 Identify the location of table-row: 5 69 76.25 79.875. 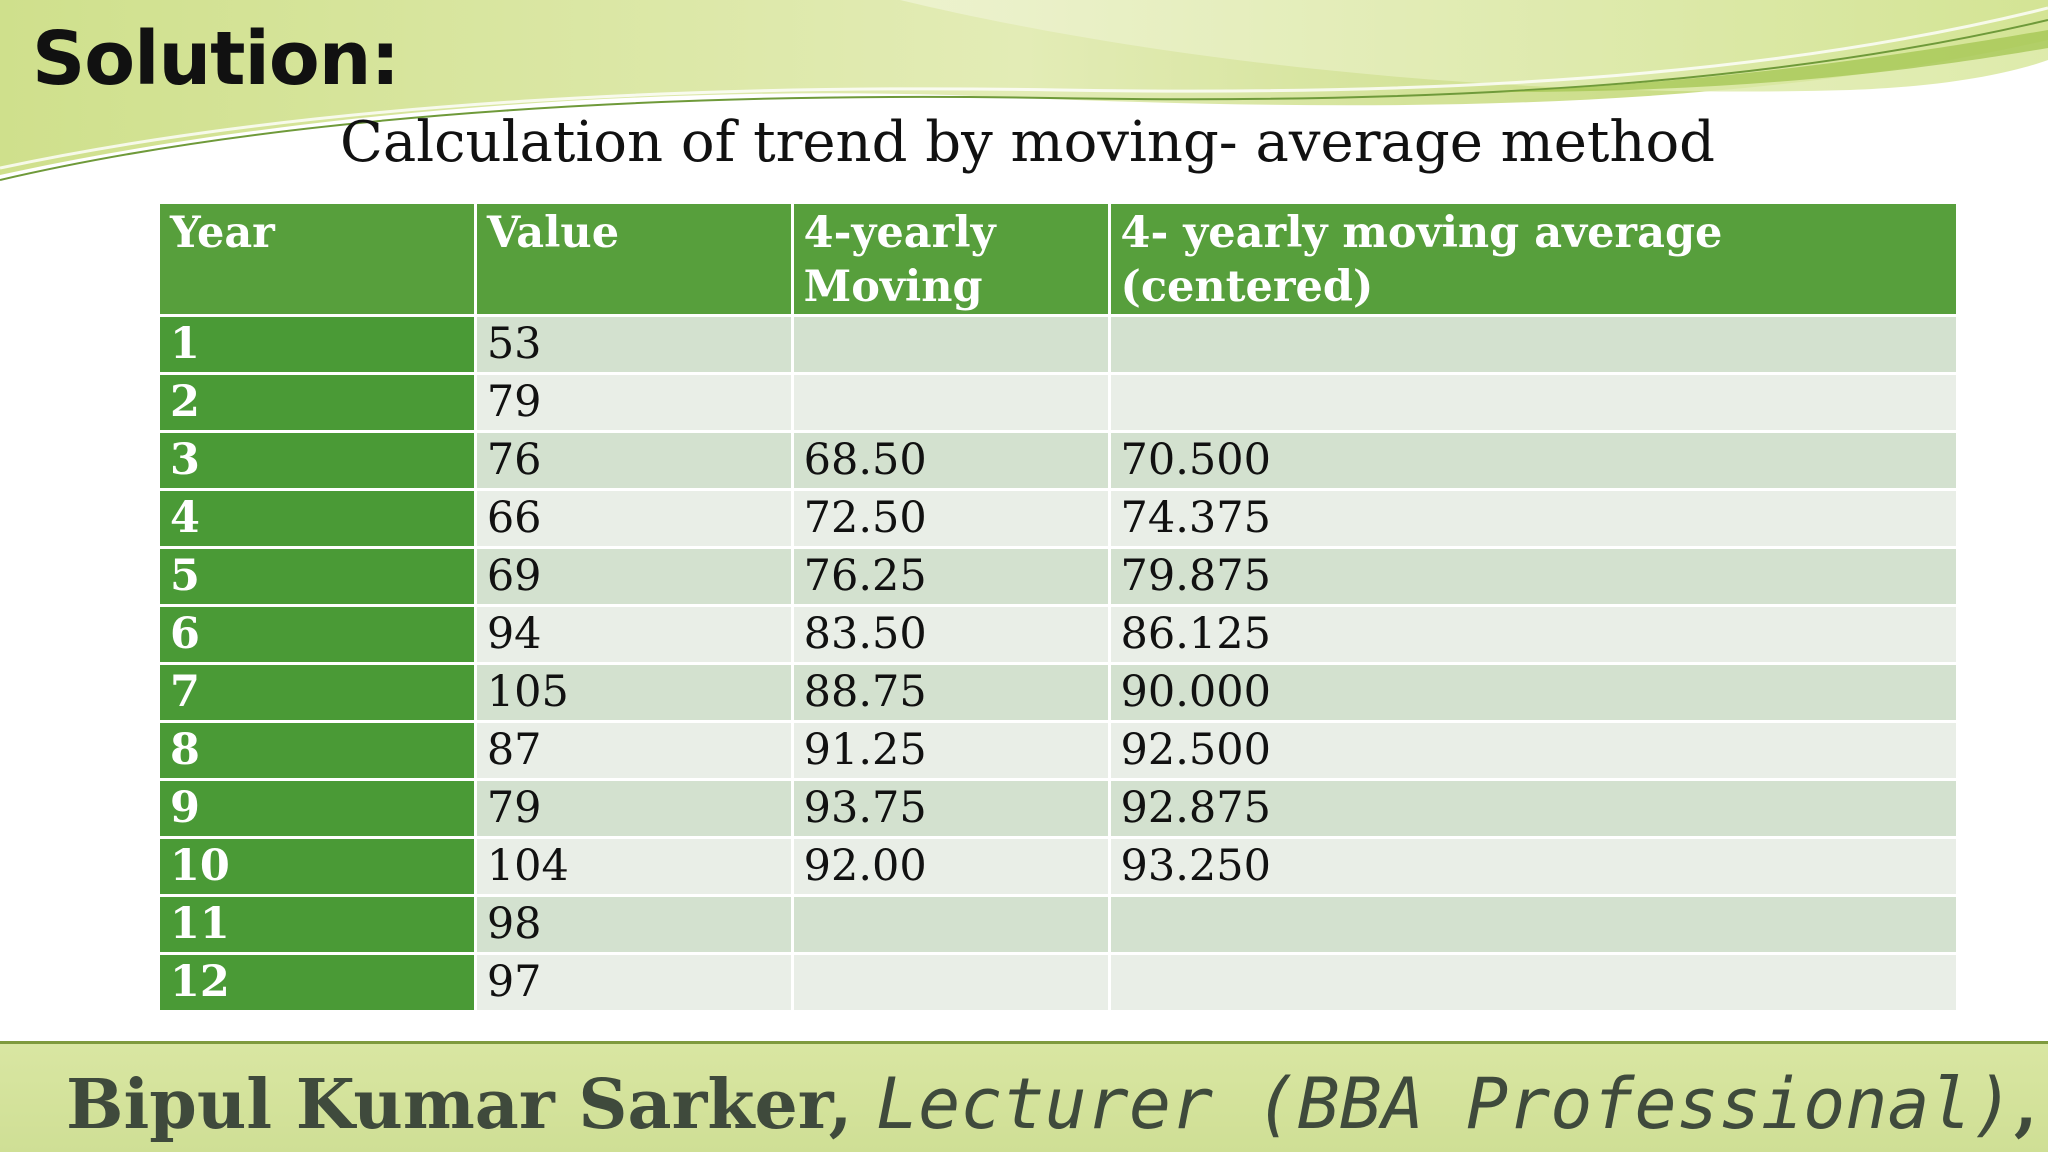
(1058, 576).